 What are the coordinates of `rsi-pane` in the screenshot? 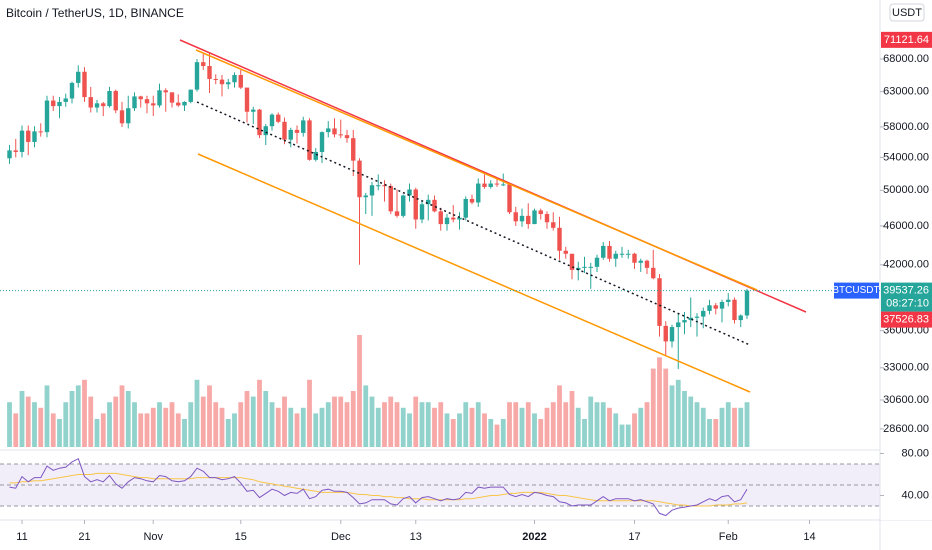 It's located at (440, 487).